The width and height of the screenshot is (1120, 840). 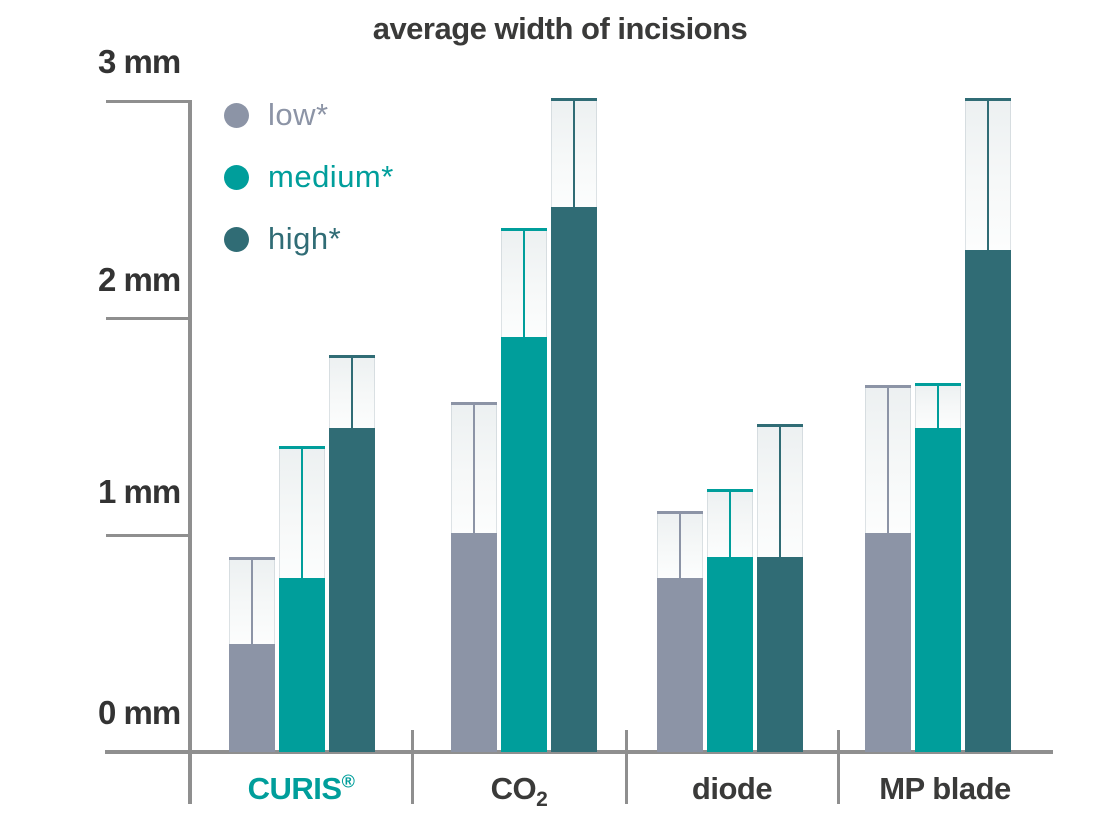 What do you see at coordinates (524, 544) in the screenshot?
I see `bar-co2-medium` at bounding box center [524, 544].